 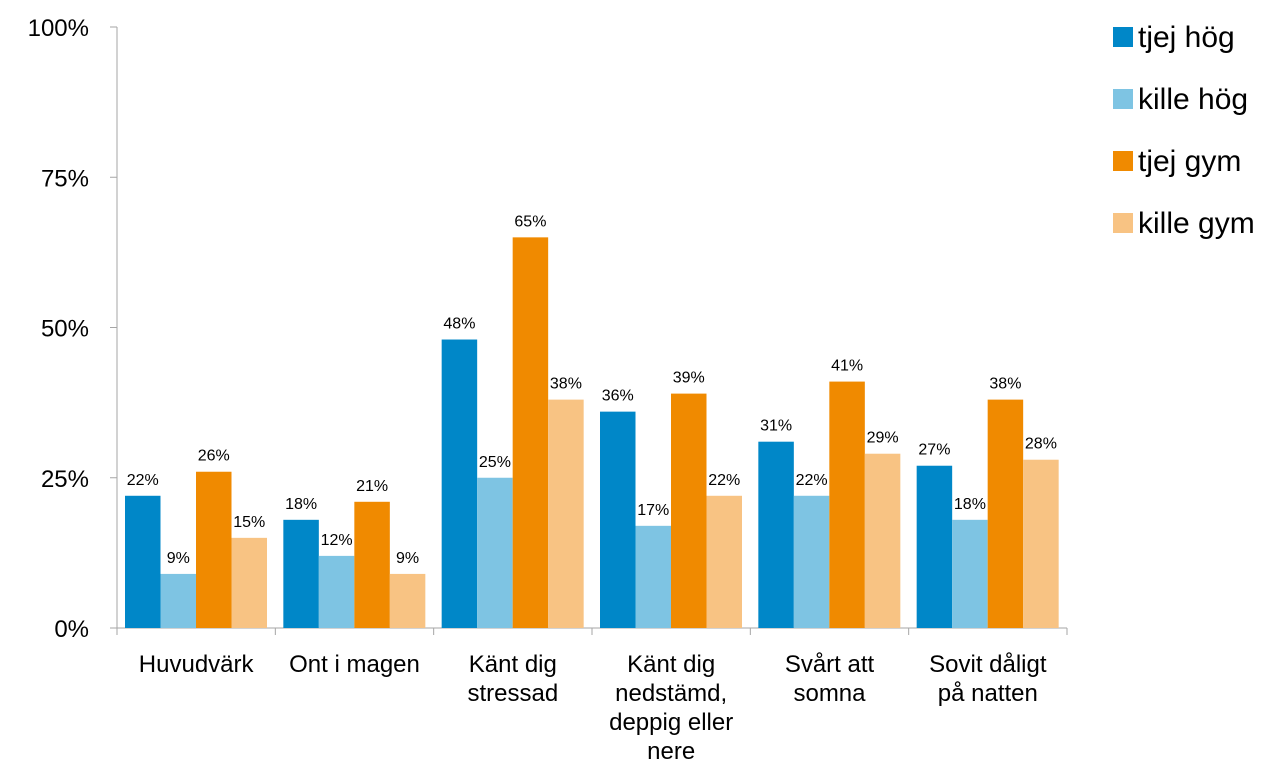 I want to click on category-label-line: nere, so click(x=671, y=751).